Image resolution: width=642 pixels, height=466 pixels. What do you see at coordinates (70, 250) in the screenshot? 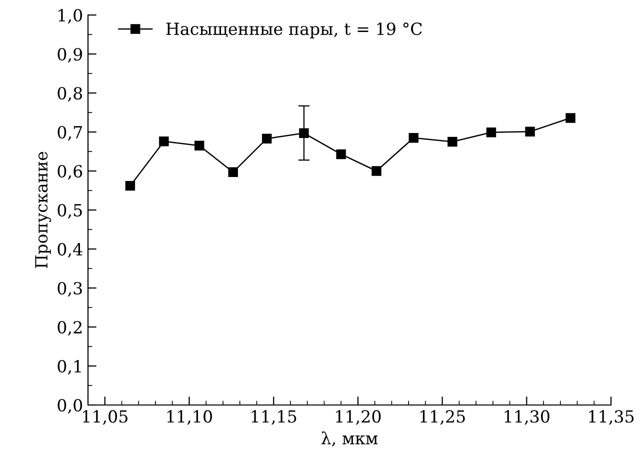
I see `y-tick-label: 0,4` at bounding box center [70, 250].